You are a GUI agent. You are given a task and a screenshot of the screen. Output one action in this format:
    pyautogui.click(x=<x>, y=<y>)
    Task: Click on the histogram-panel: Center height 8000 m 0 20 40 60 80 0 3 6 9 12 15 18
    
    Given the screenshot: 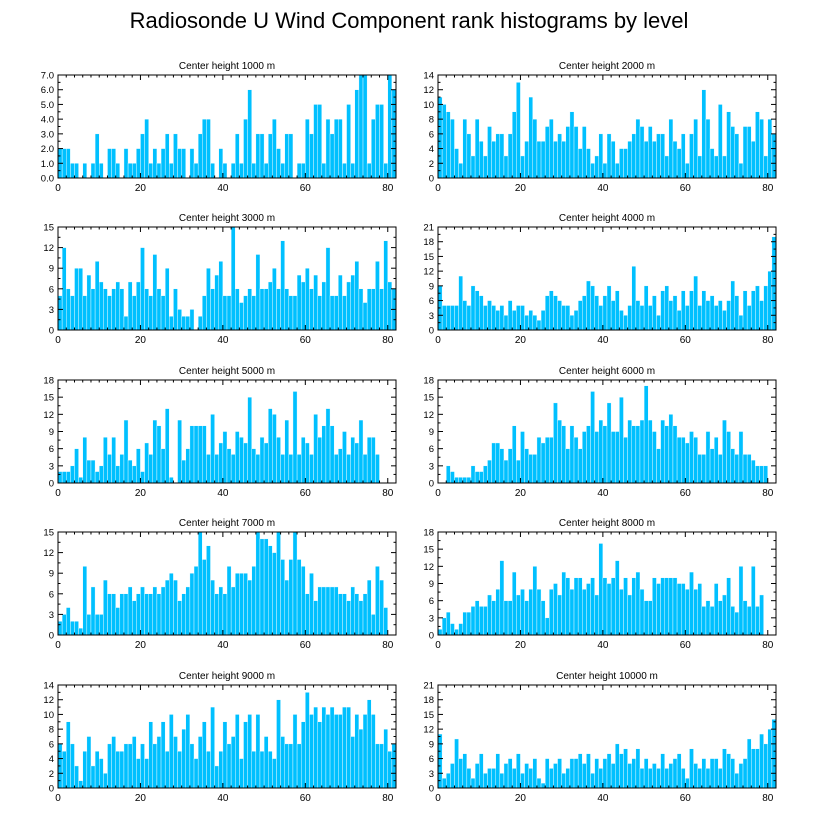 What is the action you would take?
    pyautogui.click(x=600, y=584)
    